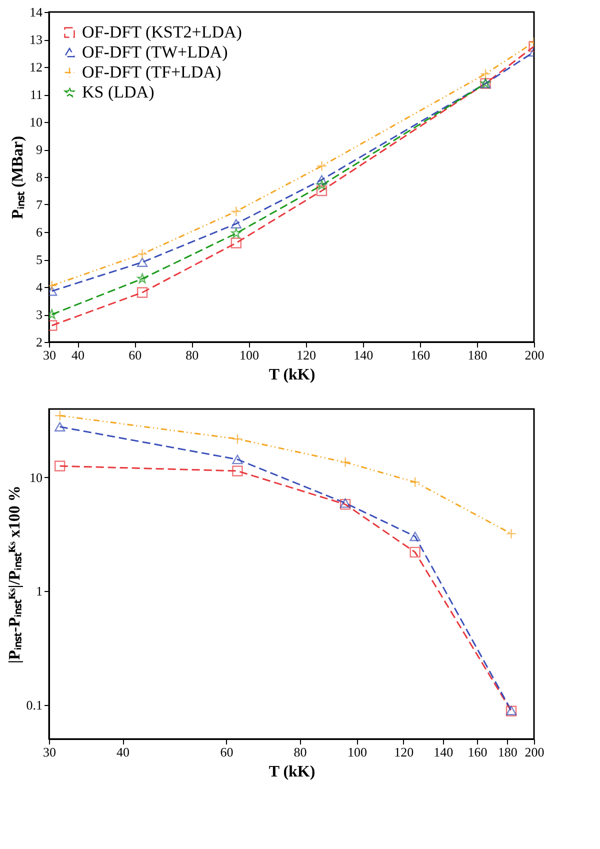 The height and width of the screenshot is (849, 600). Describe the element at coordinates (39, 149) in the screenshot. I see `y-tick-label: 9` at that location.